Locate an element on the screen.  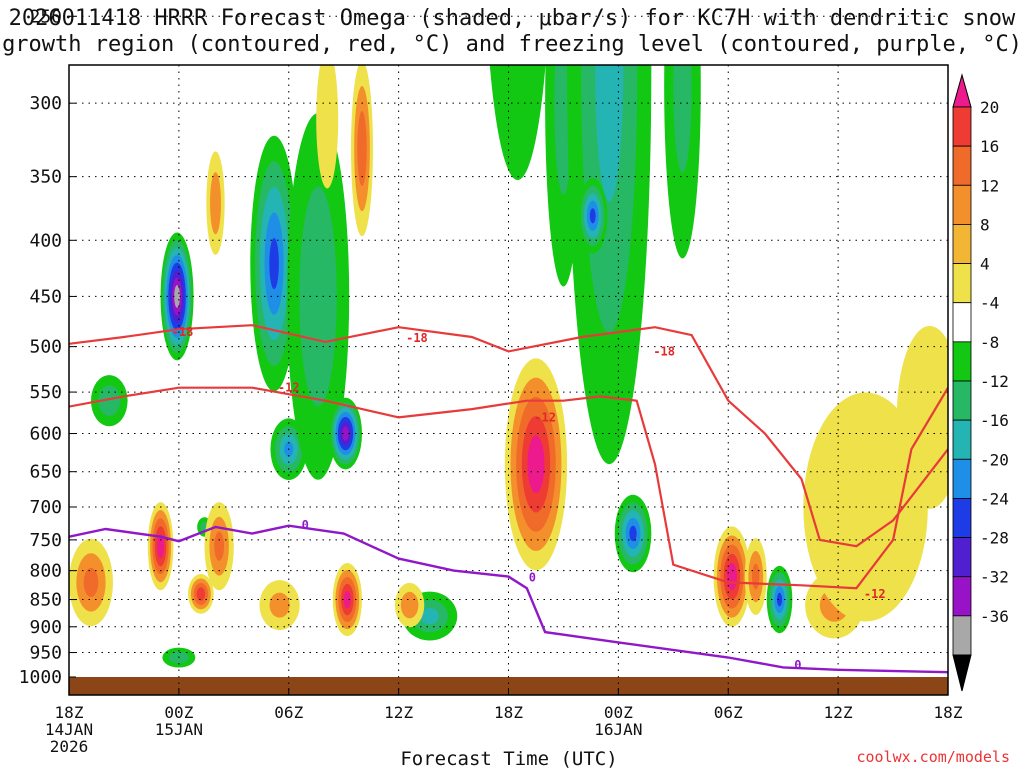
colorbar-label: -32 is located at coordinates (994, 577).